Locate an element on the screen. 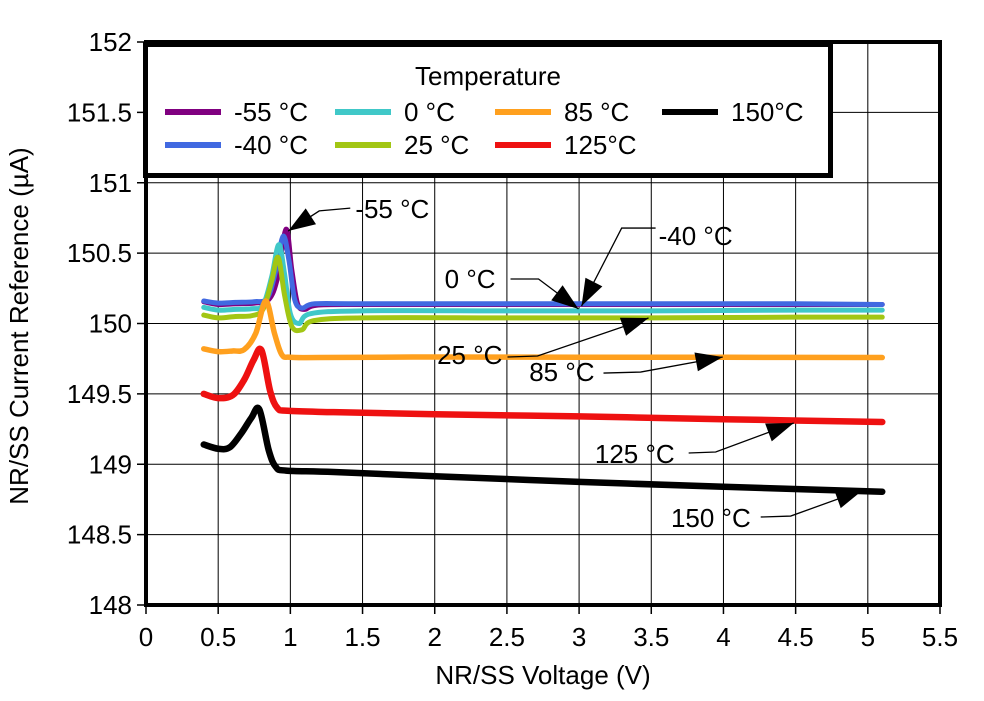 The height and width of the screenshot is (701, 984). legend-entry: -55 °C is located at coordinates (236, 112).